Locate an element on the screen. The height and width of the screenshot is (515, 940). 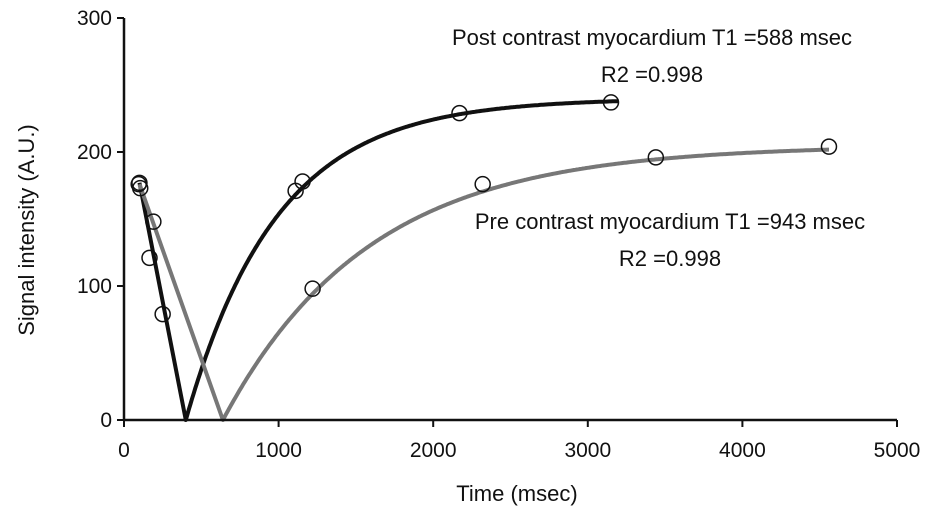
post-contrast-r2-annotation: R2 =0.998 is located at coordinates (652, 74).